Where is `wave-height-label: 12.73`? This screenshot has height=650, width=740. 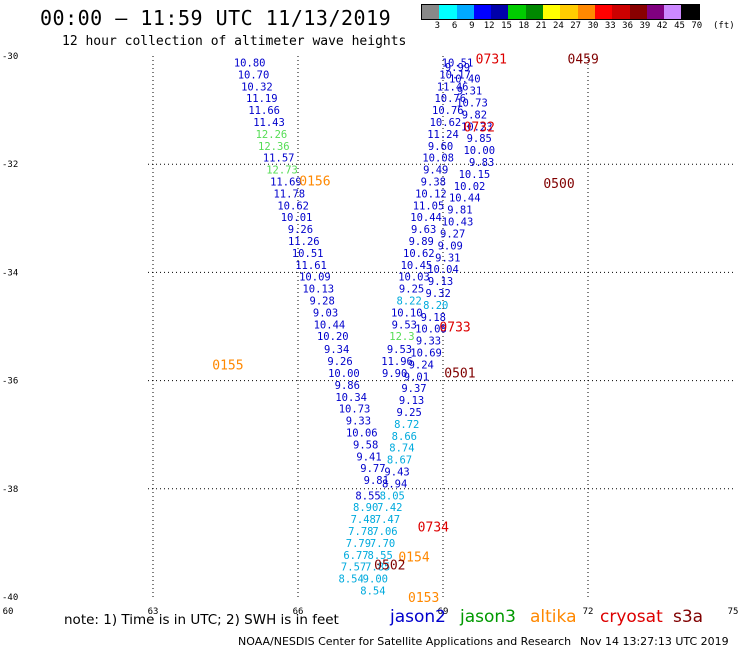 wave-height-label: 12.73 is located at coordinates (282, 171).